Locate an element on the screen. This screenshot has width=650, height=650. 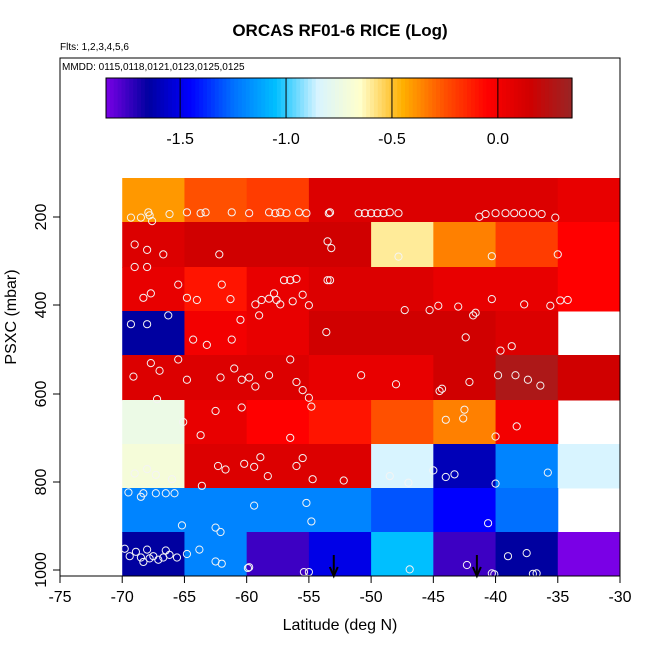
subtitle-dates: MMDD: 0115,0118,0121,0123,0125,0125 is located at coordinates (153, 67).